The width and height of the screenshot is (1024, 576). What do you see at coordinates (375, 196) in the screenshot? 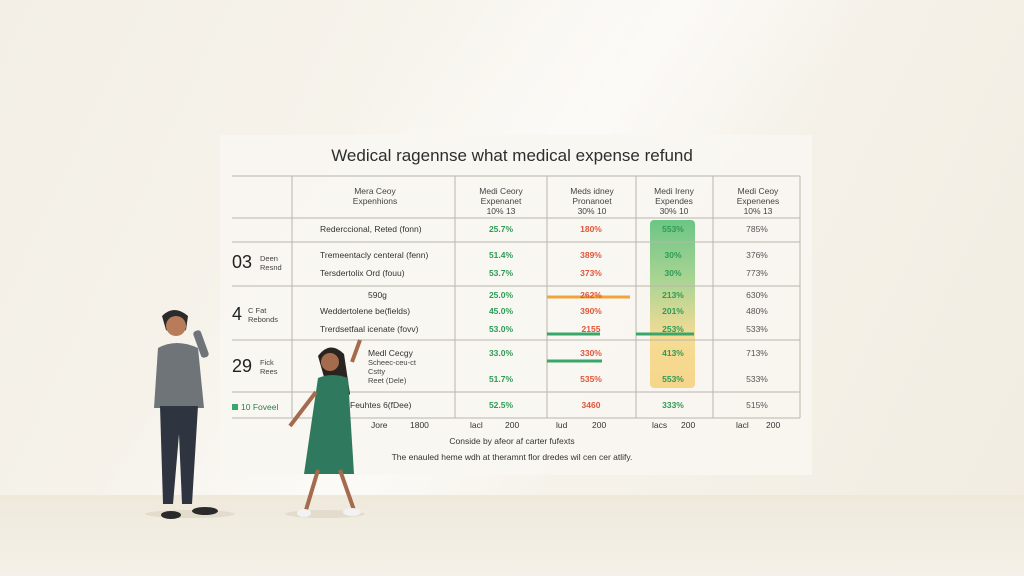
I see `column-header-1: Mera Ceoy Expenhions` at bounding box center [375, 196].